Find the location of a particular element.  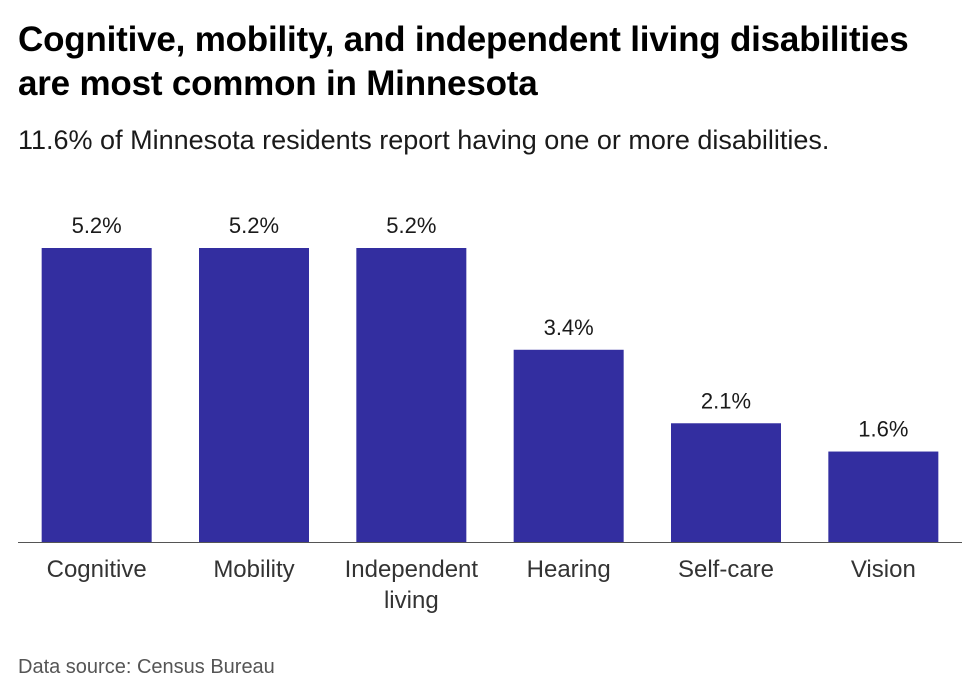

category-label-line: Vision is located at coordinates (883, 569).